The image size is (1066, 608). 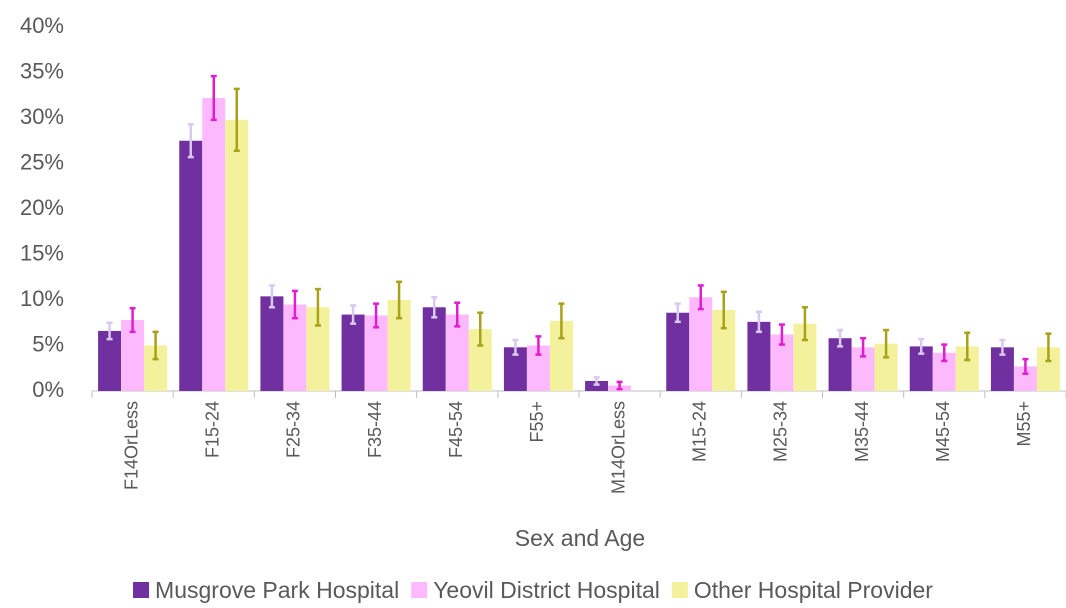 What do you see at coordinates (294, 429) in the screenshot?
I see `x-tick-label: F25-34` at bounding box center [294, 429].